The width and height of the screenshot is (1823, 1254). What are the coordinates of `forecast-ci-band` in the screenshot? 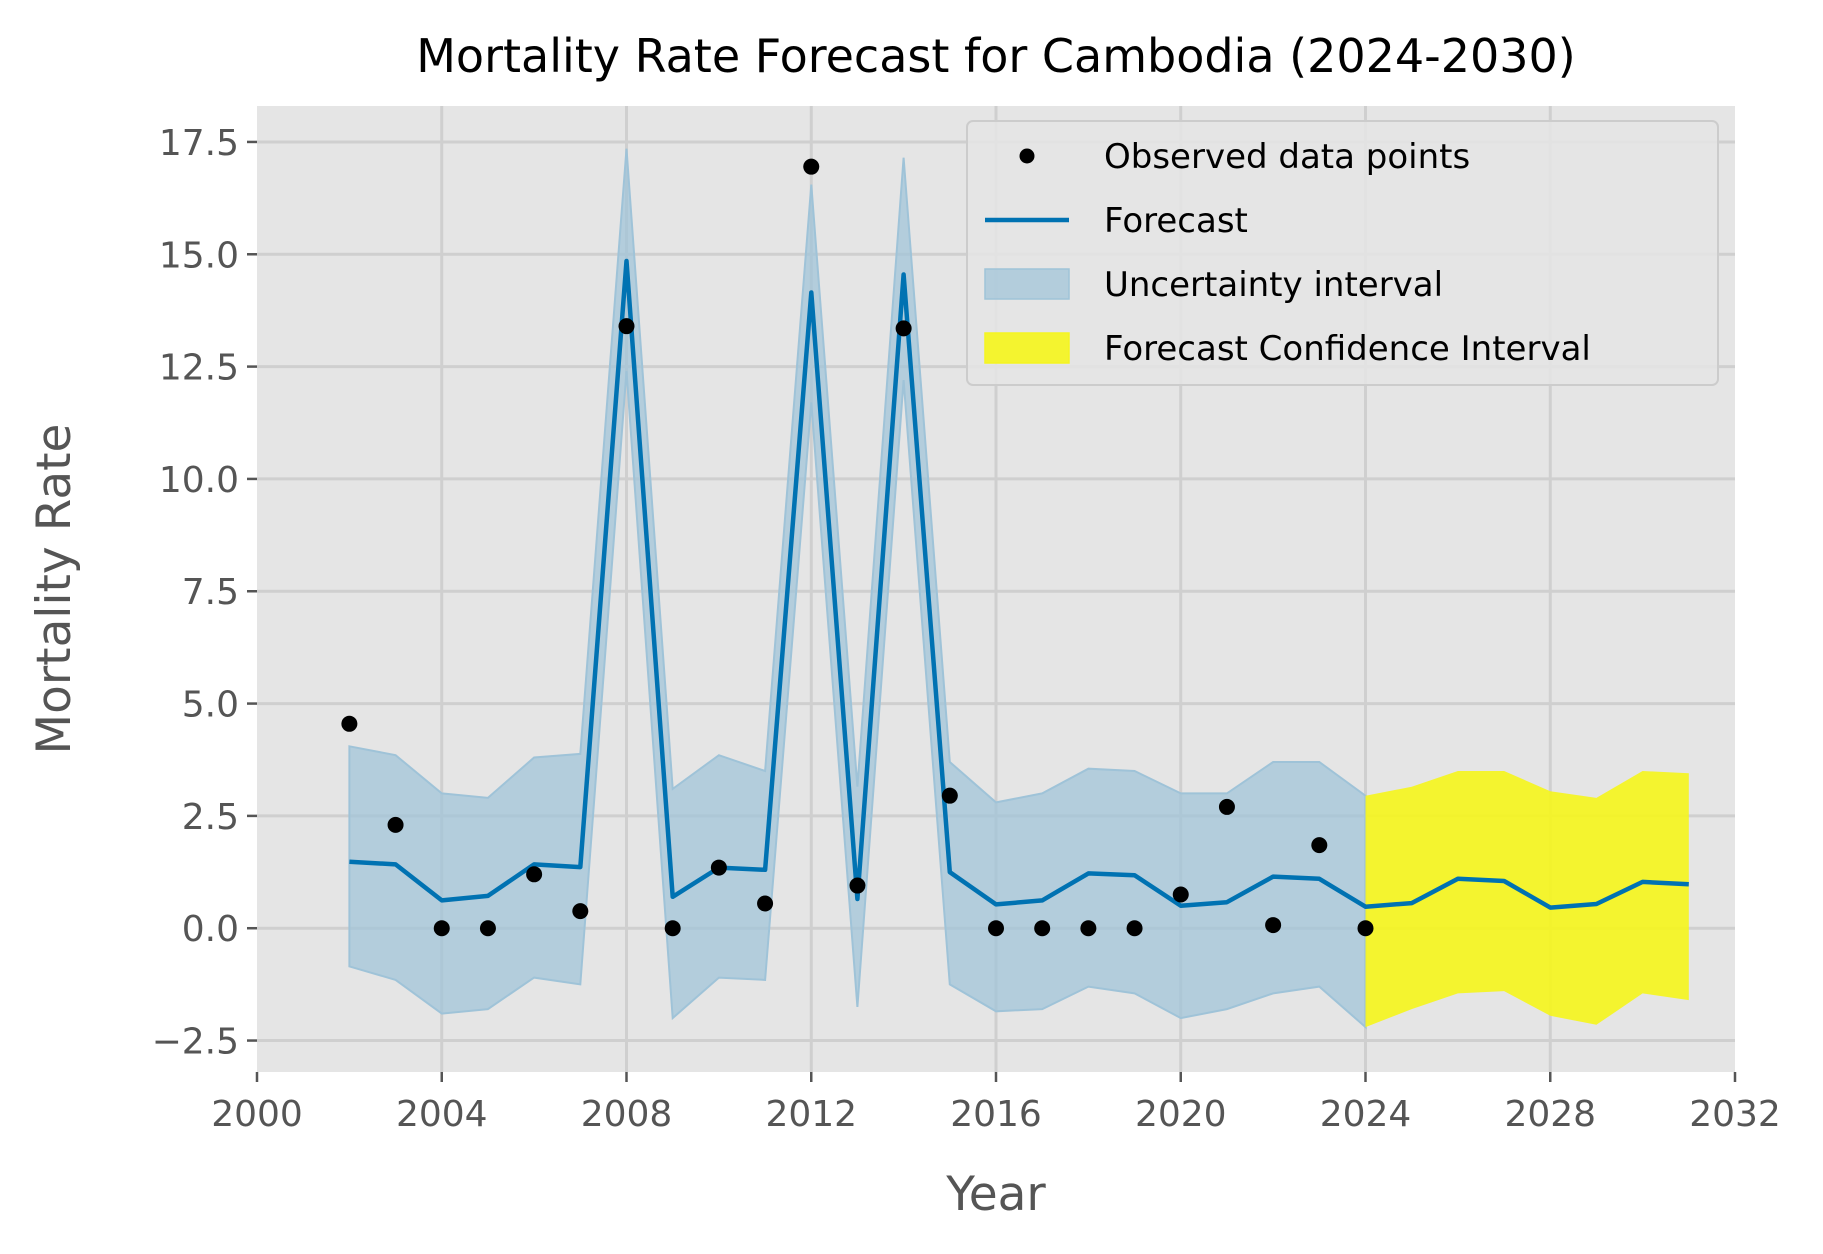 It's located at (1527, 899).